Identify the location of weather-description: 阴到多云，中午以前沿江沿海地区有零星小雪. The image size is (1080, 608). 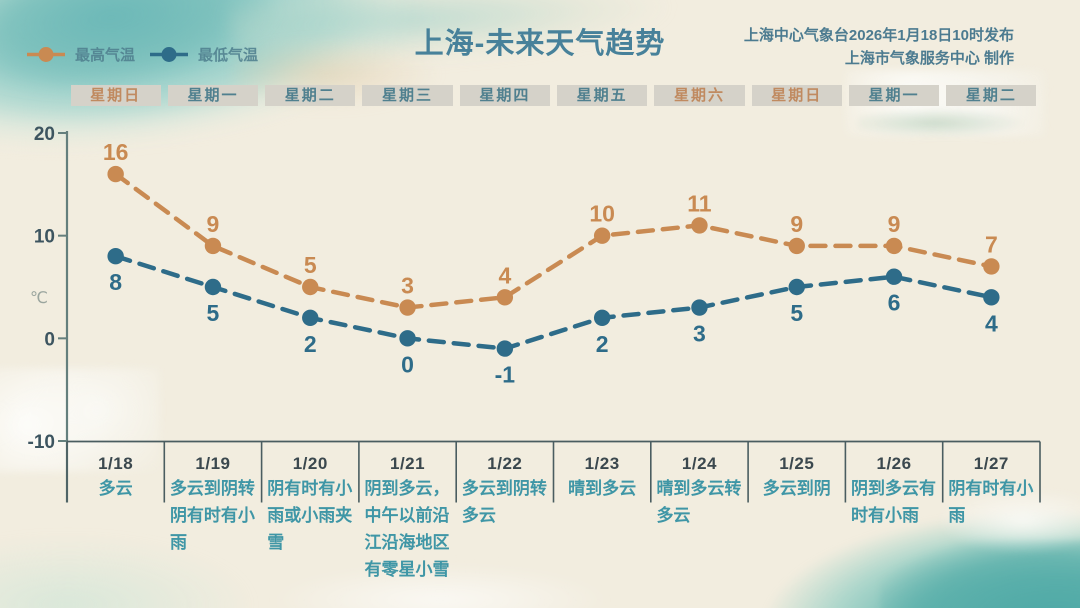
(407, 529).